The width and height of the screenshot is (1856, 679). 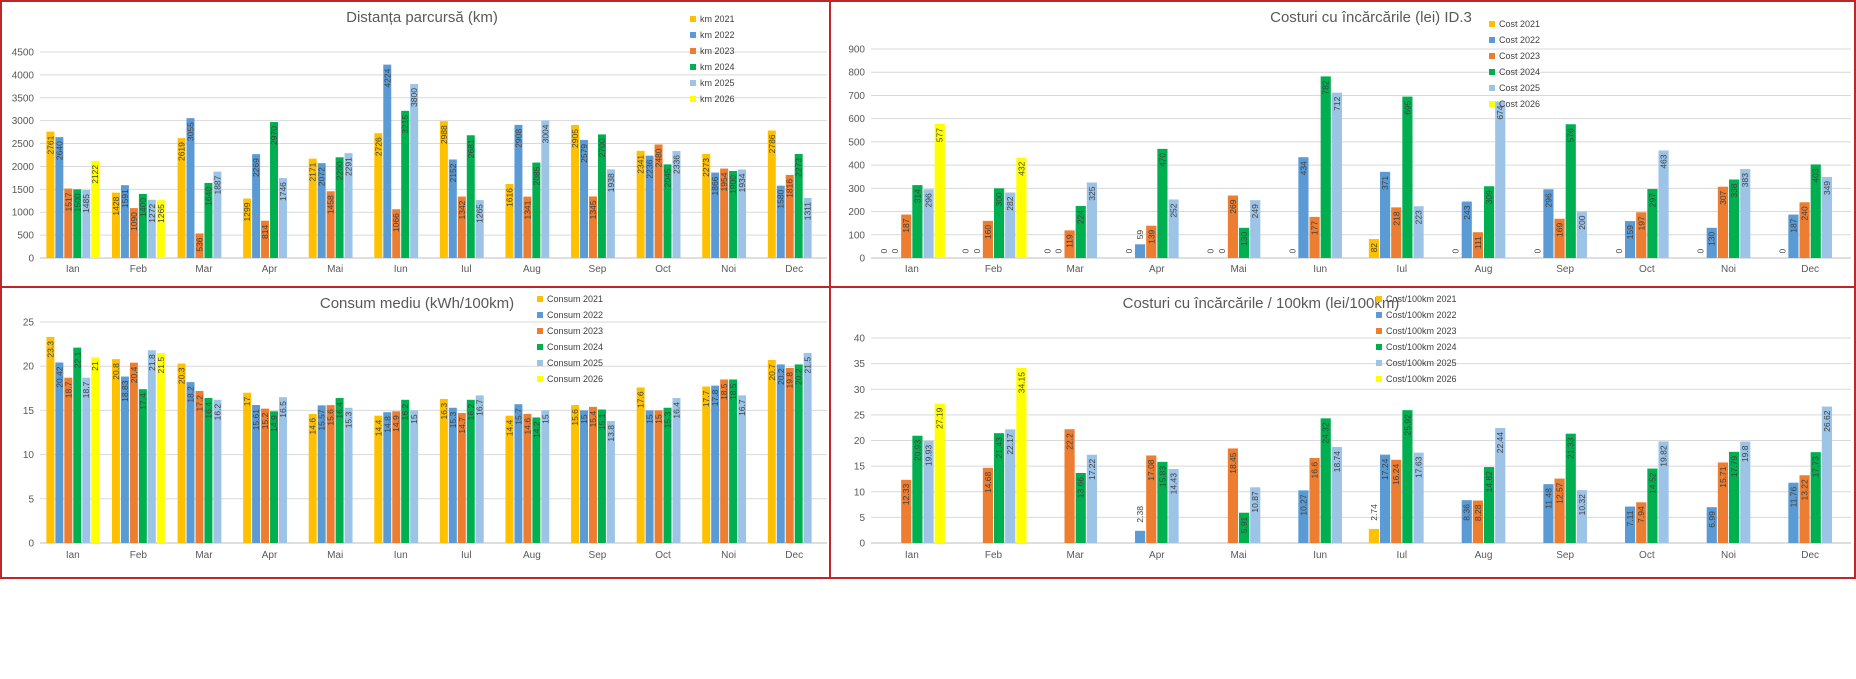 What do you see at coordinates (73, 269) in the screenshot?
I see `x-tick-label: Ian` at bounding box center [73, 269].